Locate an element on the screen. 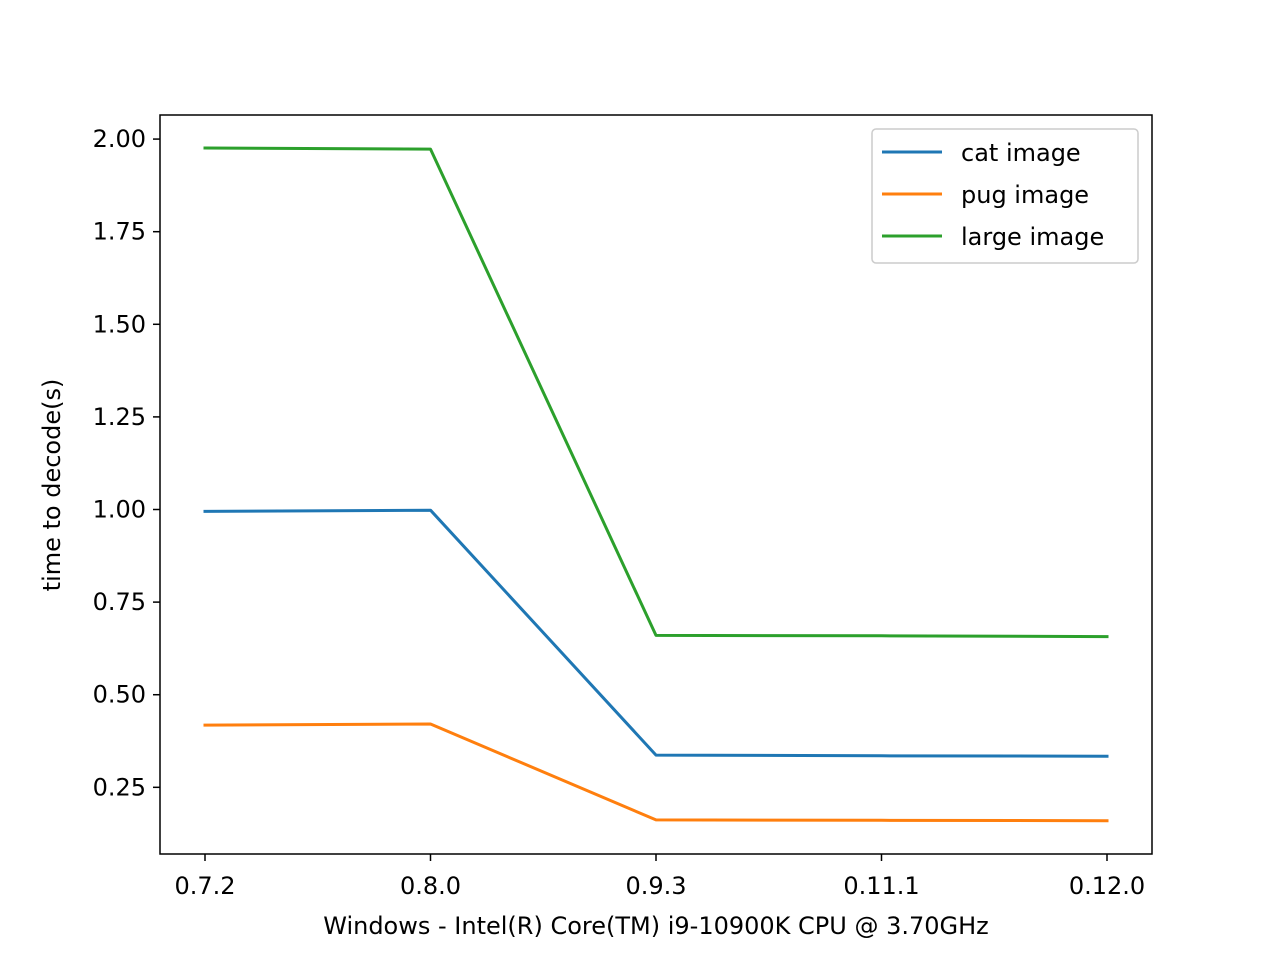 The width and height of the screenshot is (1280, 960). y-tick-label: 1.75 is located at coordinates (119, 232).